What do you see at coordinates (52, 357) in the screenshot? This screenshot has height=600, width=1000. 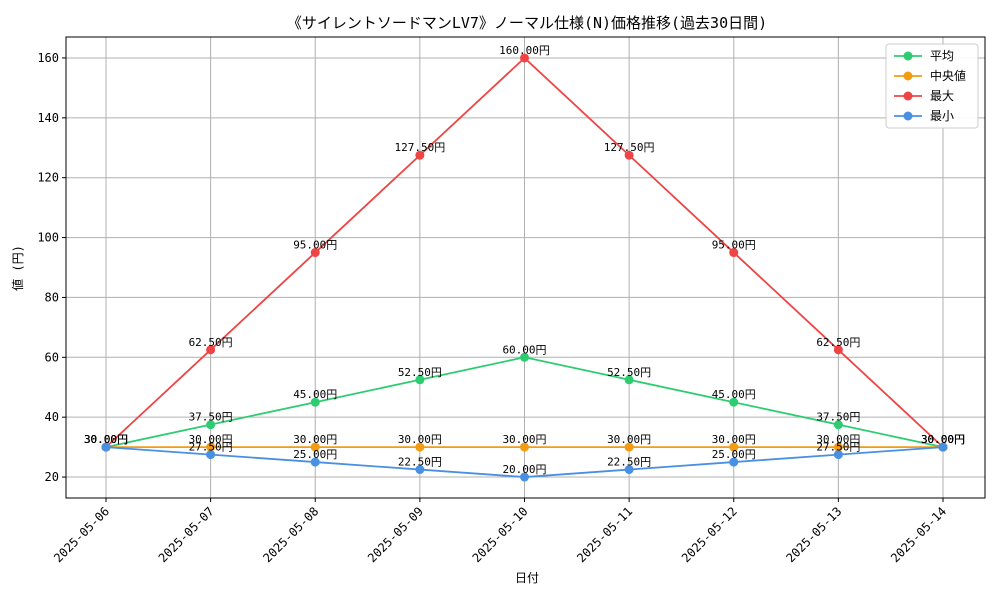 I see `y-tick-label: 60` at bounding box center [52, 357].